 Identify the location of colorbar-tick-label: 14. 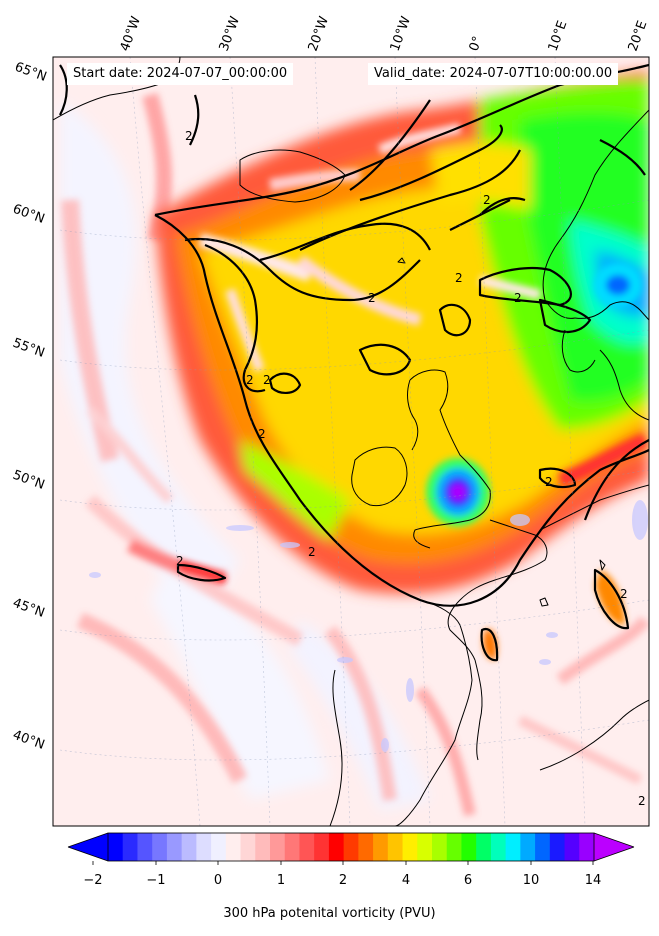
(593, 880).